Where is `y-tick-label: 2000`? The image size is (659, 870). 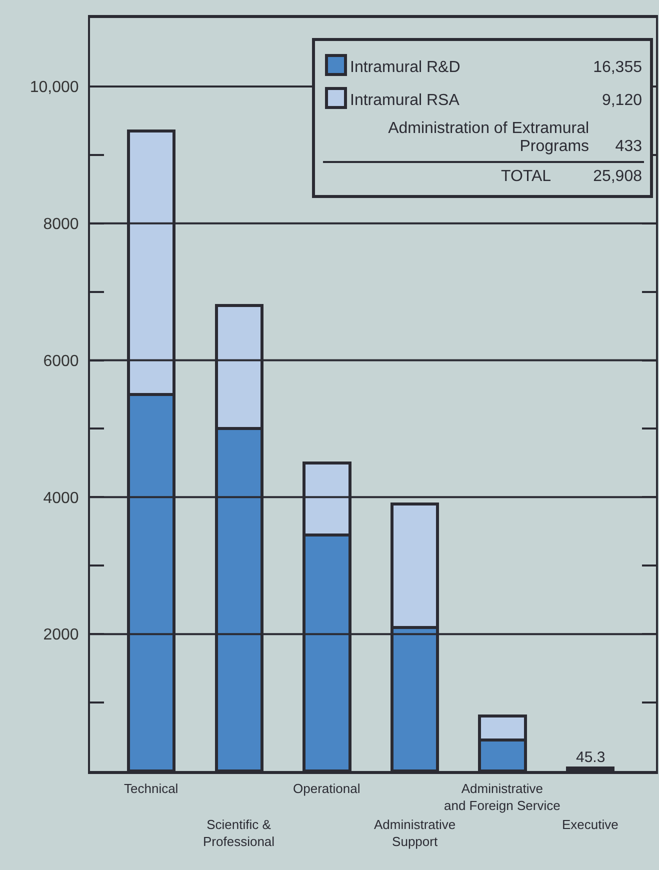 y-tick-label: 2000 is located at coordinates (61, 635).